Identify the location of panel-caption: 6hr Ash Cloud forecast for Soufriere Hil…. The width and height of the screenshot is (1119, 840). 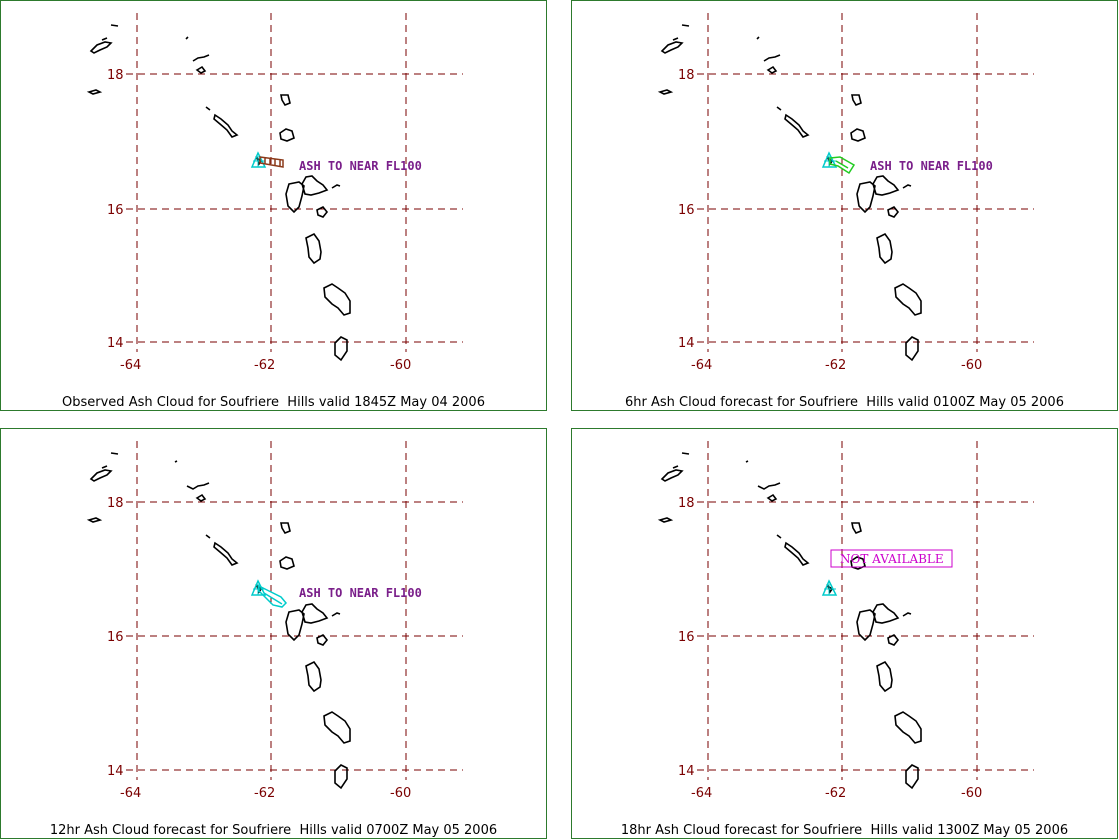
(844, 402).